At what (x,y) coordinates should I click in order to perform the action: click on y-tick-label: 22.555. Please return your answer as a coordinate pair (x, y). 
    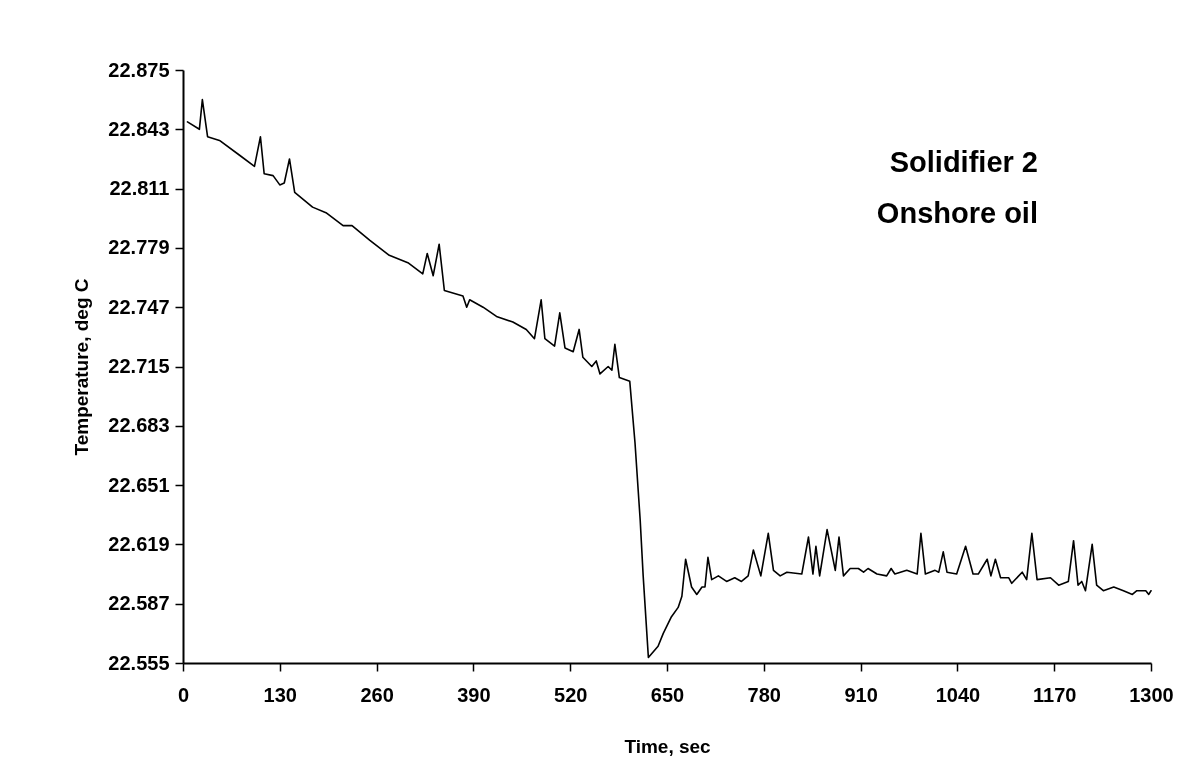
    Looking at the image, I should click on (139, 662).